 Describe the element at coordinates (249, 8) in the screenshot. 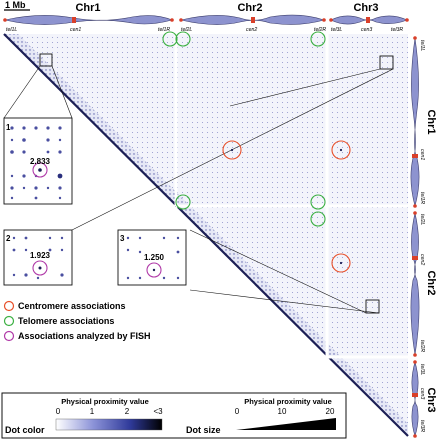

I see `top-chr2-name: Chr2` at that location.